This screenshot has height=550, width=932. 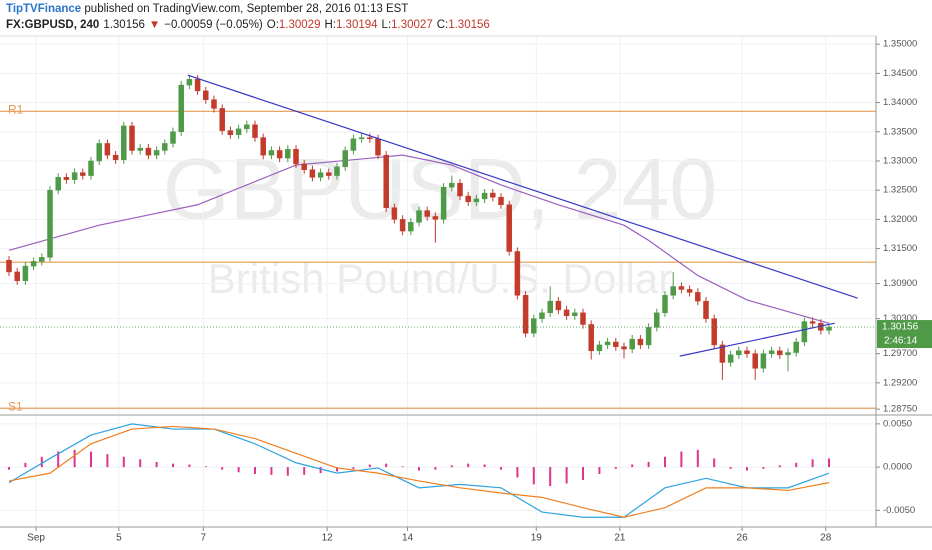 I want to click on y-tick-label: 1.30300, so click(x=900, y=318).